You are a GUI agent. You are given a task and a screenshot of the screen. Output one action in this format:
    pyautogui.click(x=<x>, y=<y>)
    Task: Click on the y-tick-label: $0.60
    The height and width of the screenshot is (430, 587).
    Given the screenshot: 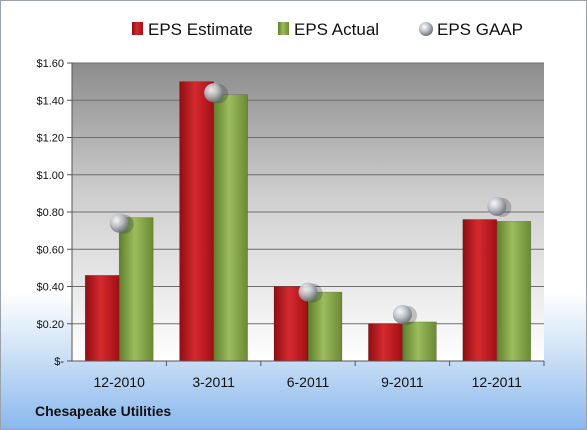 What is the action you would take?
    pyautogui.click(x=50, y=250)
    